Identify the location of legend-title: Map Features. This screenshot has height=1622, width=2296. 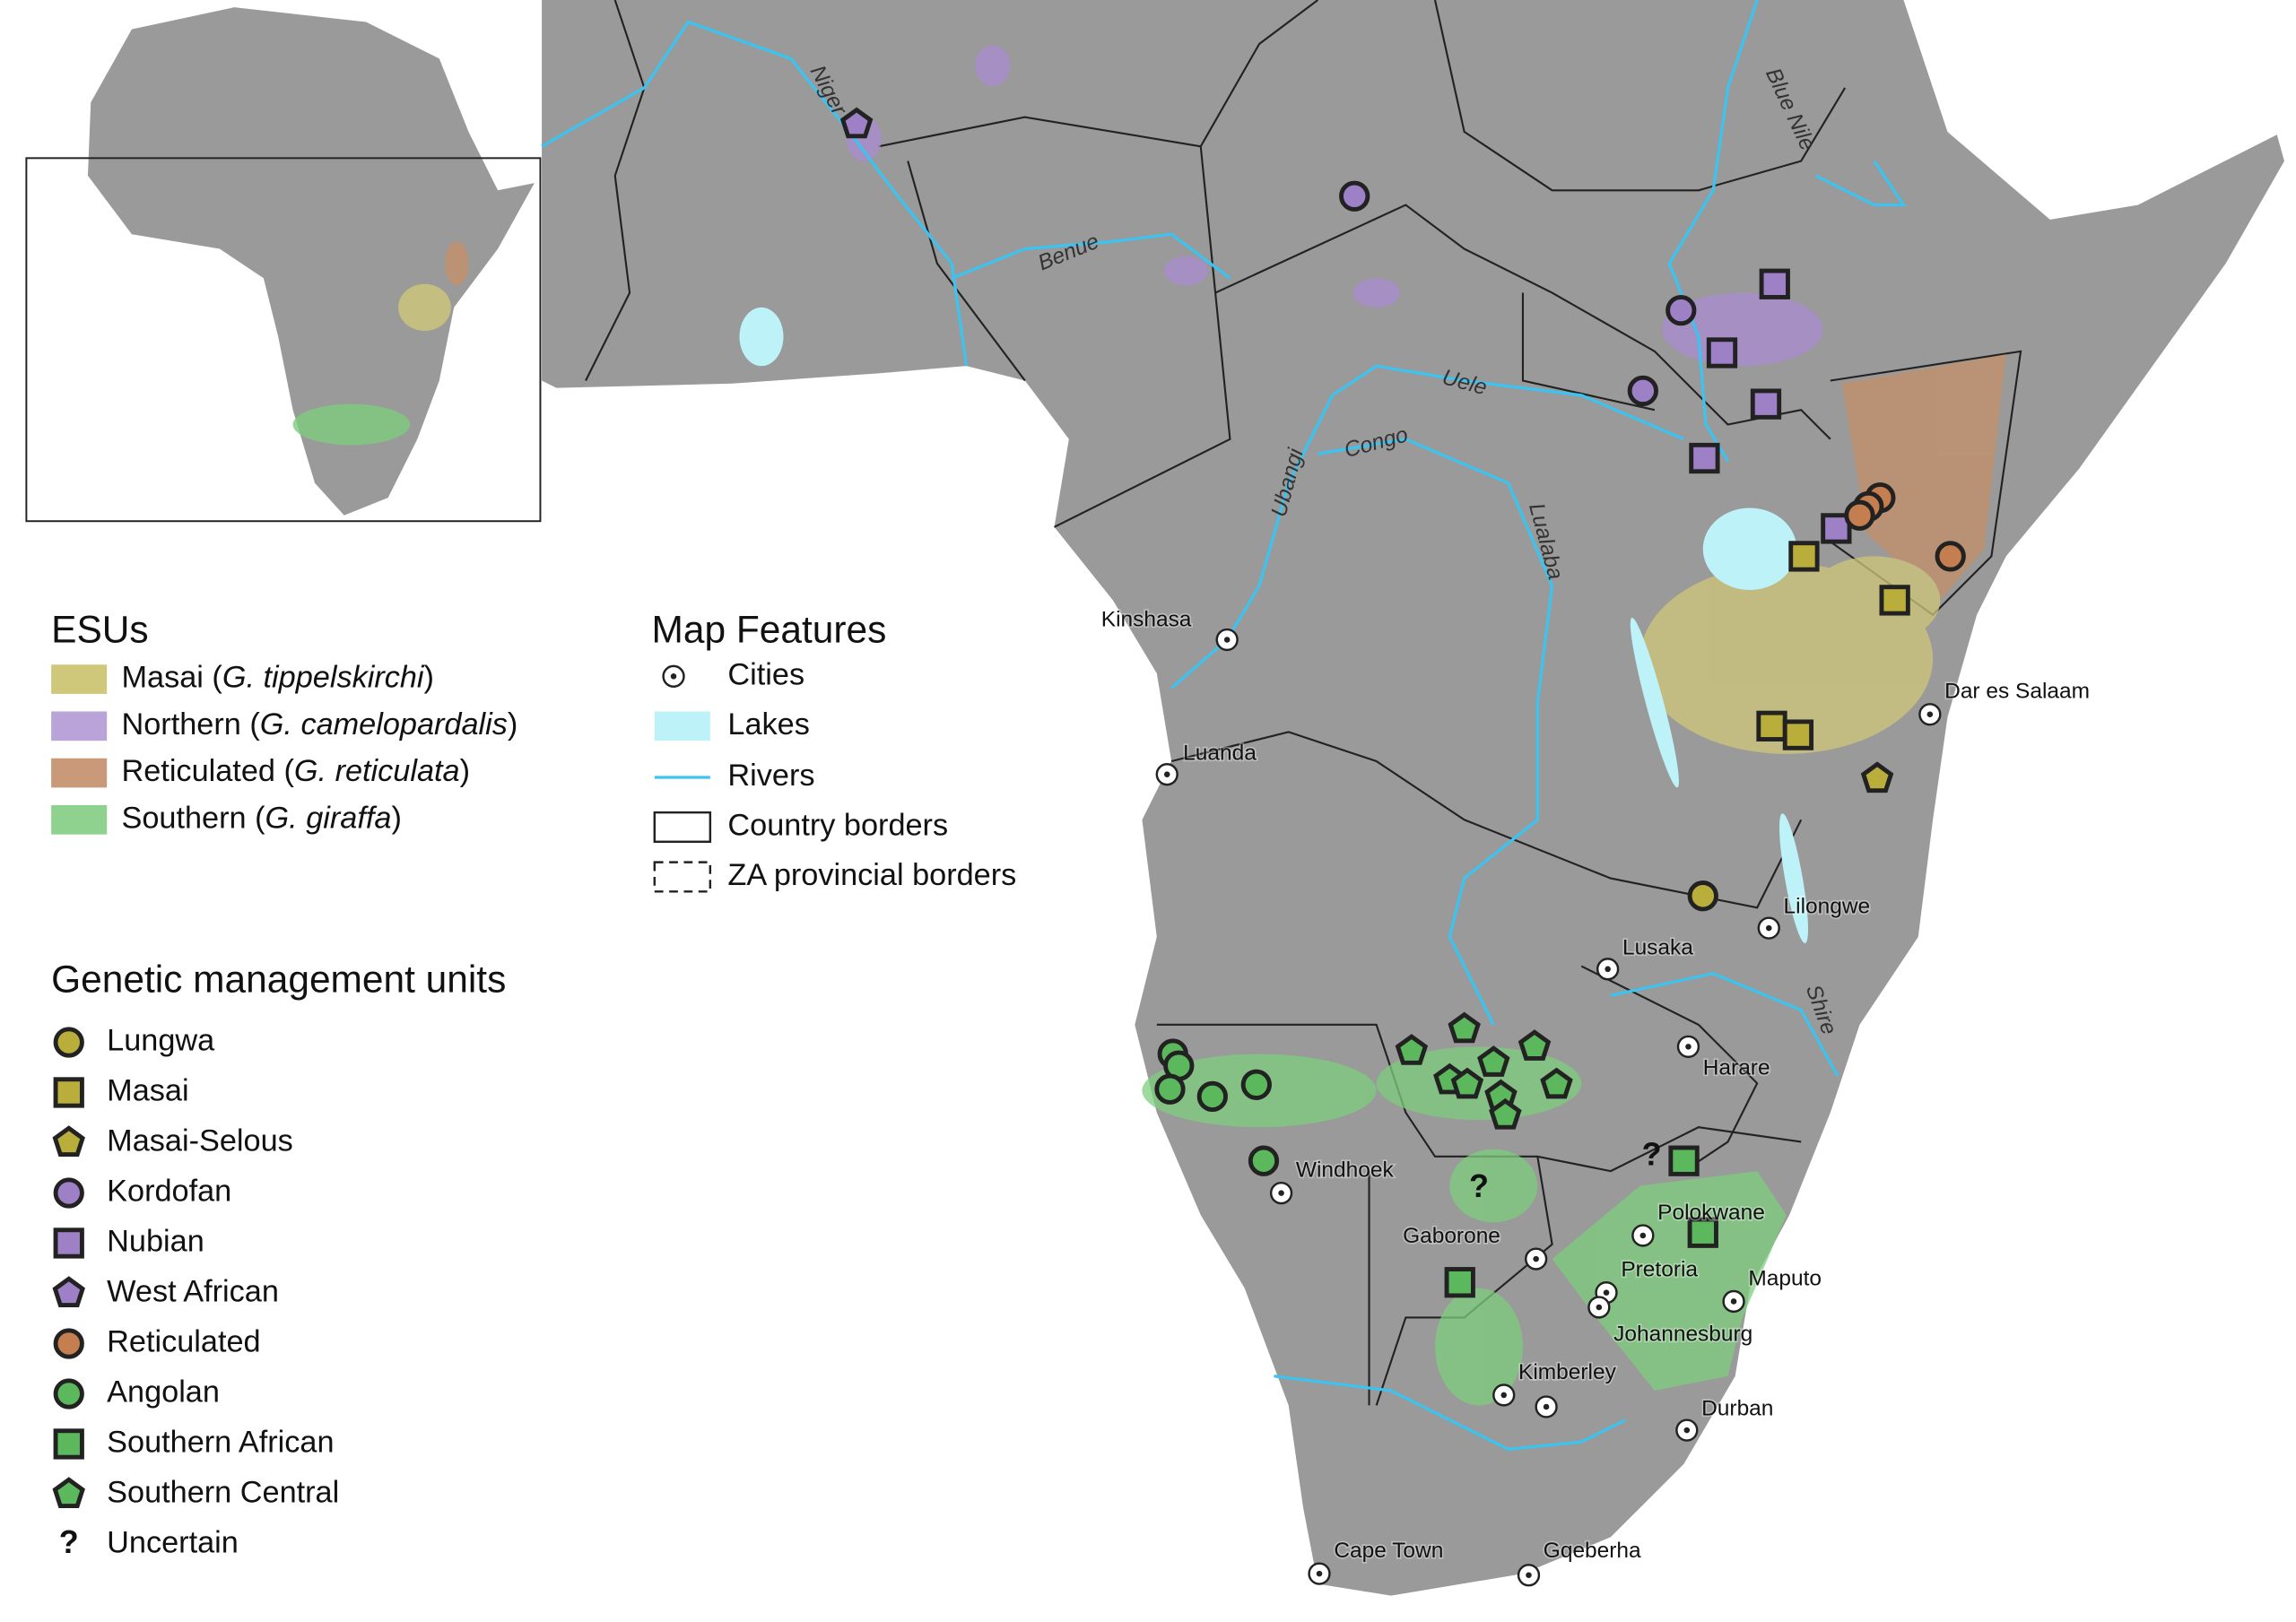
(769, 630).